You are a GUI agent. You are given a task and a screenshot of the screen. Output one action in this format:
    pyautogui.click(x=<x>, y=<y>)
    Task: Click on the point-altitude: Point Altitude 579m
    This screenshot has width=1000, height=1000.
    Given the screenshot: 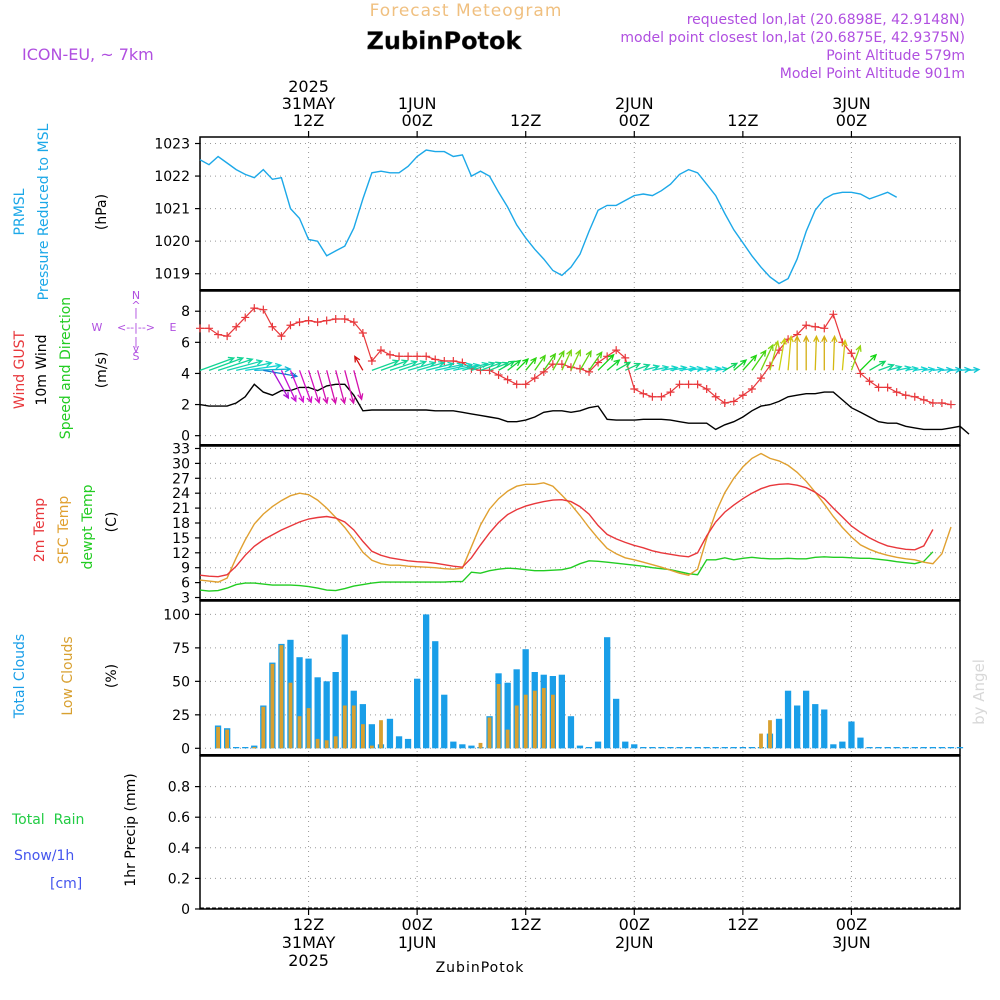 What is the action you would take?
    pyautogui.click(x=895, y=56)
    